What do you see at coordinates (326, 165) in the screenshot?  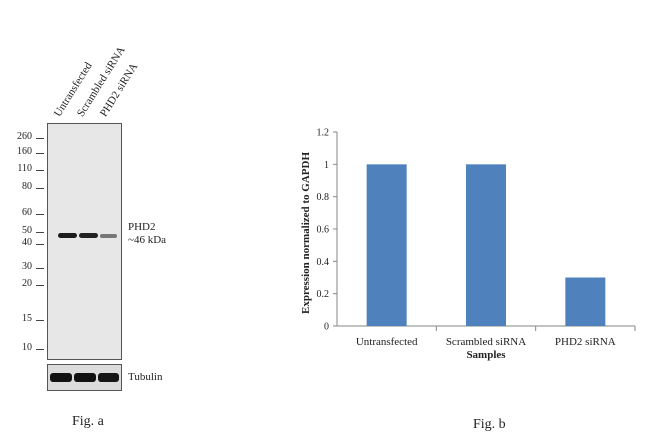 I see `y-tick-label: 1` at bounding box center [326, 165].